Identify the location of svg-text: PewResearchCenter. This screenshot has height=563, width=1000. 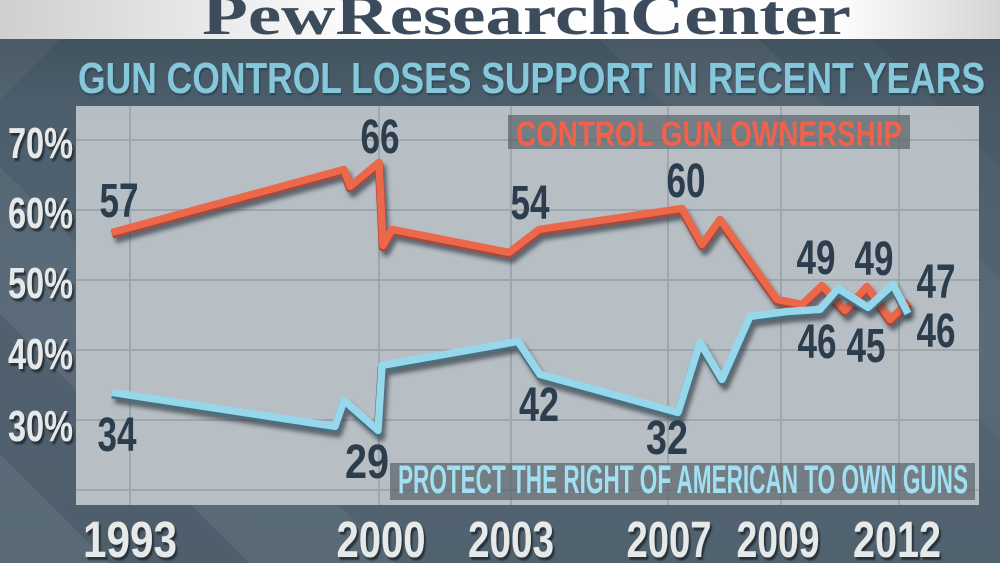
(526, 23).